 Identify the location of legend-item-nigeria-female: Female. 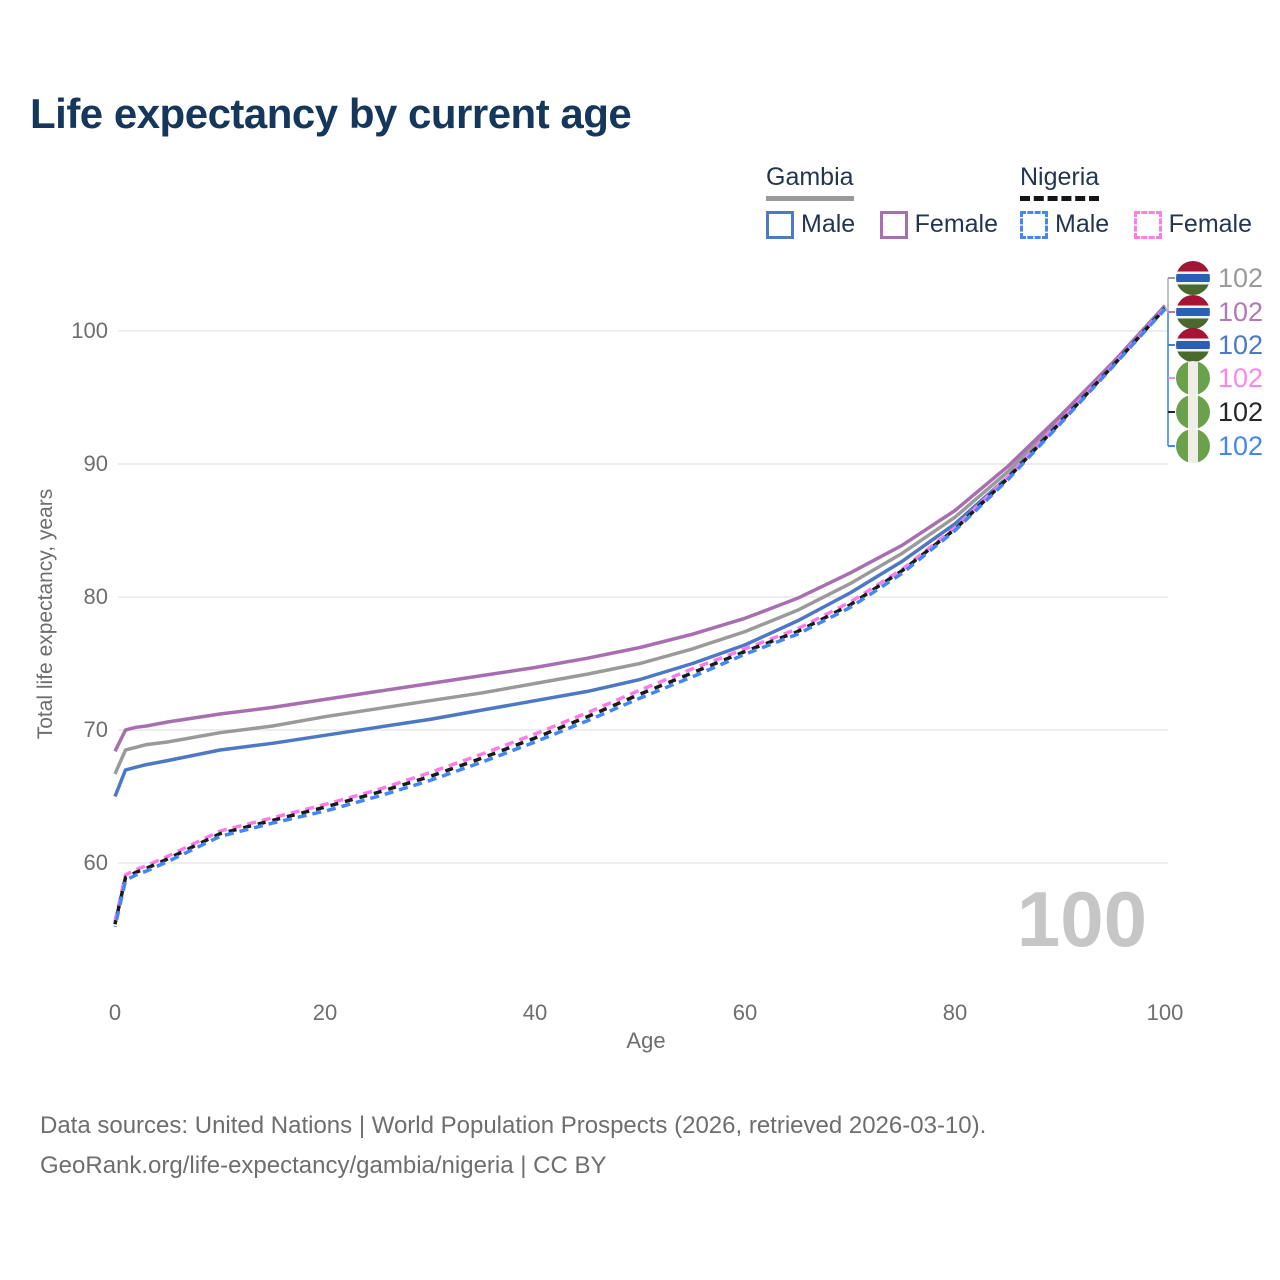
(1193, 224).